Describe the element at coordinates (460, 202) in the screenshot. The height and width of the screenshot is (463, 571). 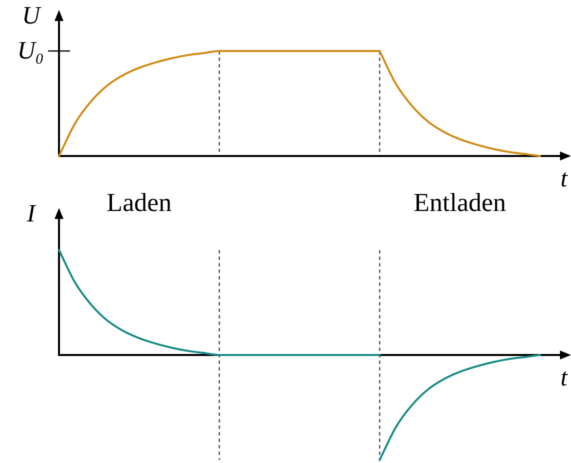
I see `text: Entladen` at that location.